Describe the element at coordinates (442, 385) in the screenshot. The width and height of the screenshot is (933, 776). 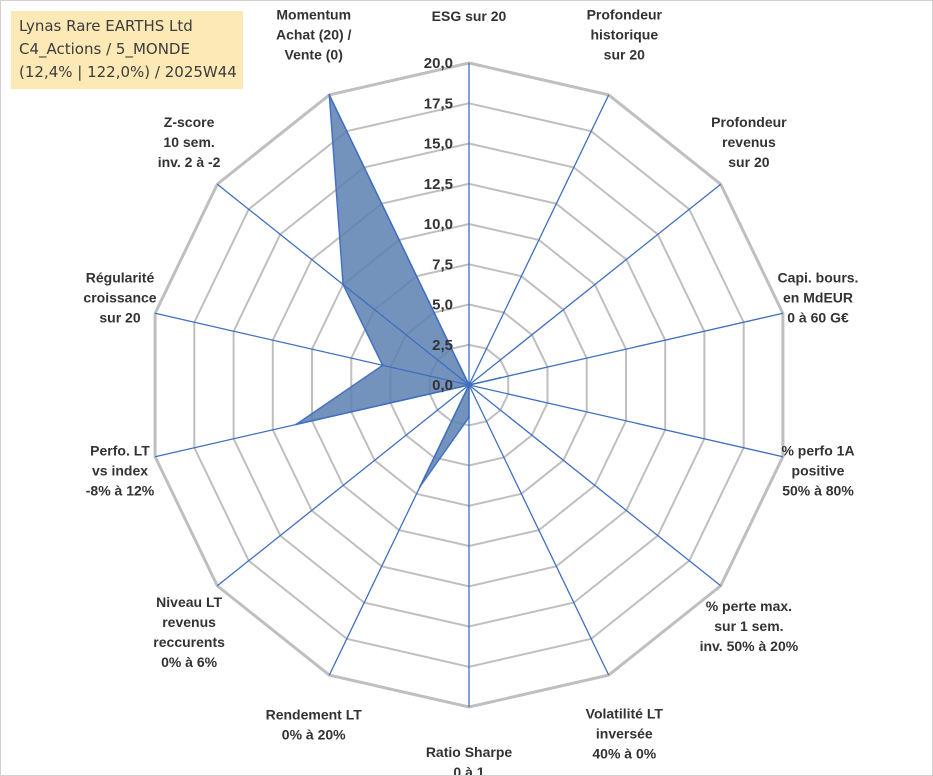
I see `tick-label: 0,0` at that location.